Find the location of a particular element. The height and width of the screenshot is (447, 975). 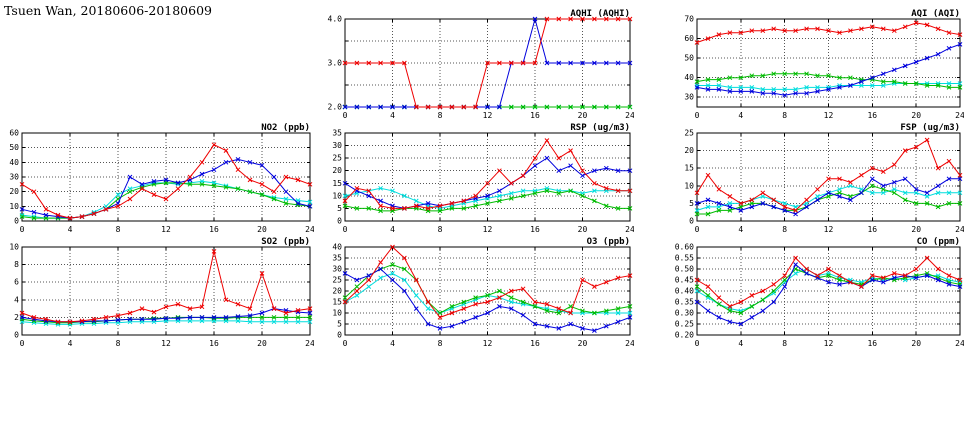

svg-text: RSP (ug/m3) is located at coordinates (600, 128).